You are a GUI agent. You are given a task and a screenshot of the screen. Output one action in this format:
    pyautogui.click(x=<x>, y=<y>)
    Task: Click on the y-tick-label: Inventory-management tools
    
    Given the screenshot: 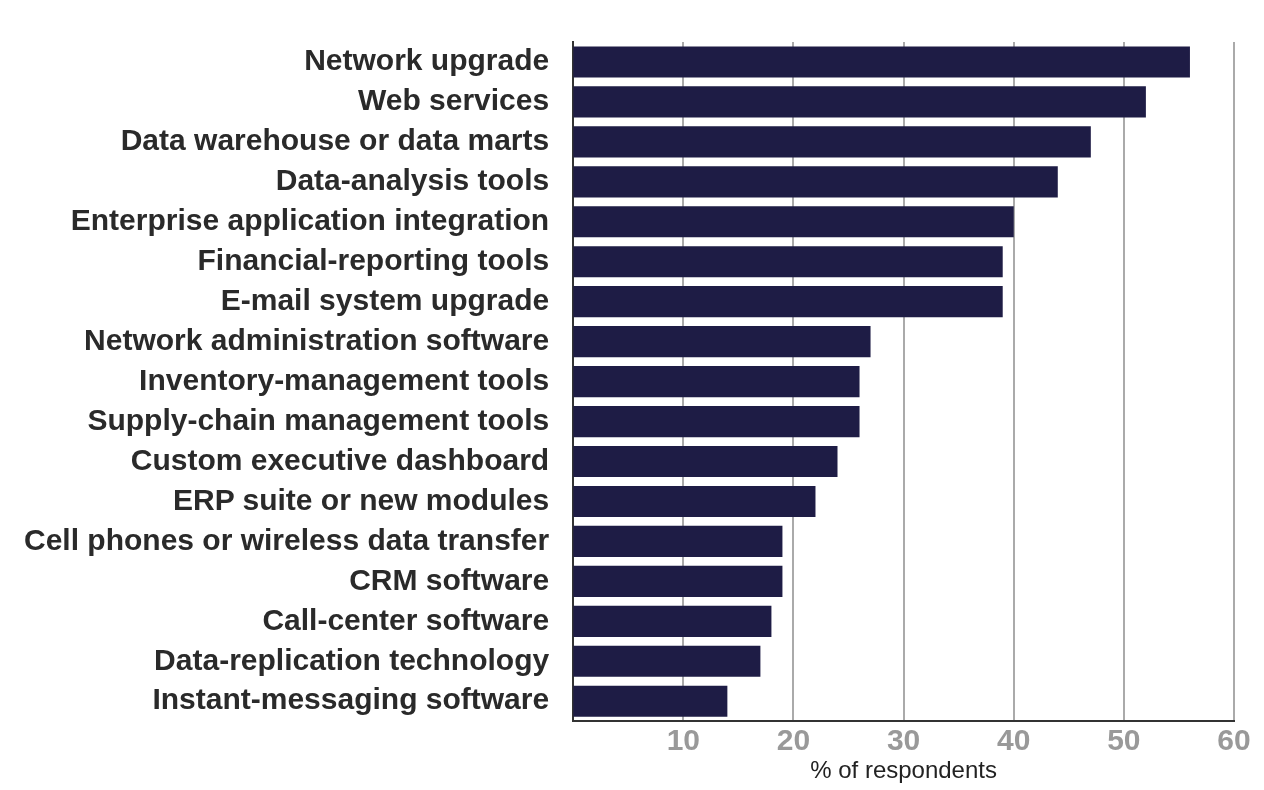 What is the action you would take?
    pyautogui.click(x=344, y=379)
    